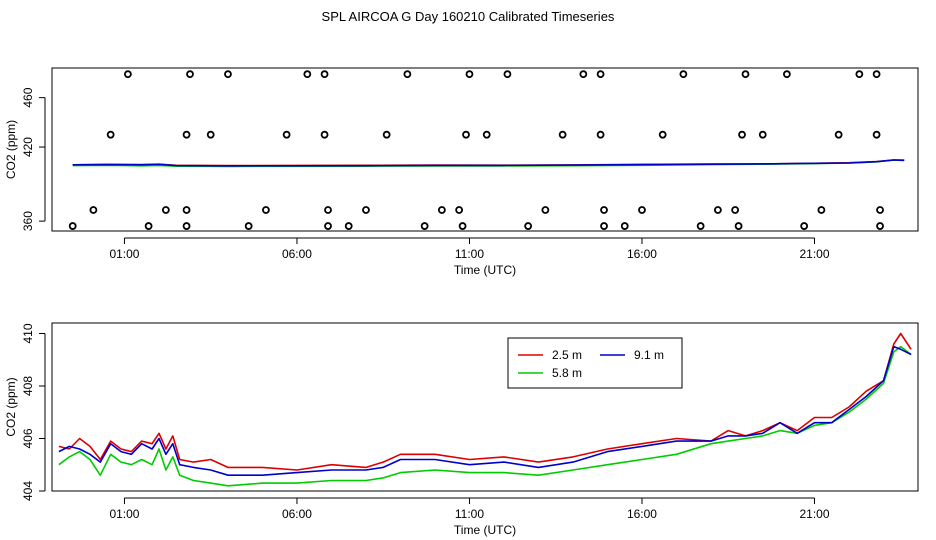 The width and height of the screenshot is (936, 540). What do you see at coordinates (814, 514) in the screenshot?
I see `bottom-x-tick-label: 21:00` at bounding box center [814, 514].